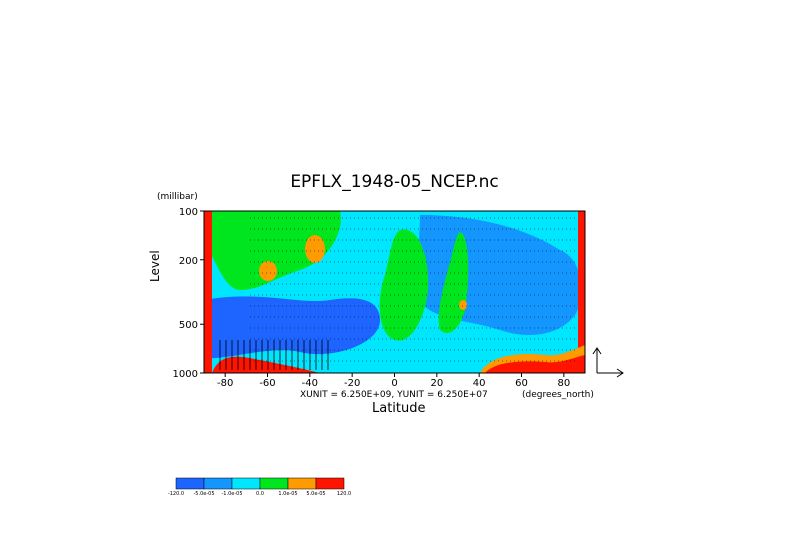 The height and width of the screenshot is (558, 789). I want to click on heatmap-fill, so click(394, 292).